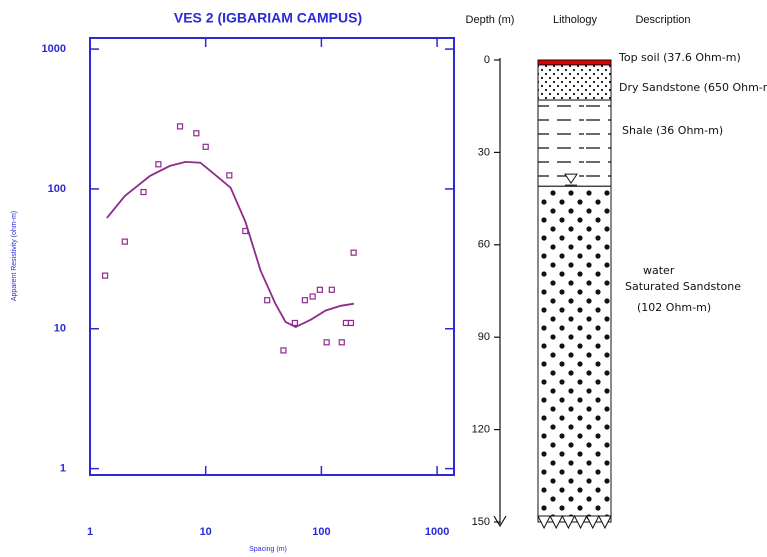 This screenshot has width=767, height=557. I want to click on x-axis-label: Spacing (m), so click(268, 549).